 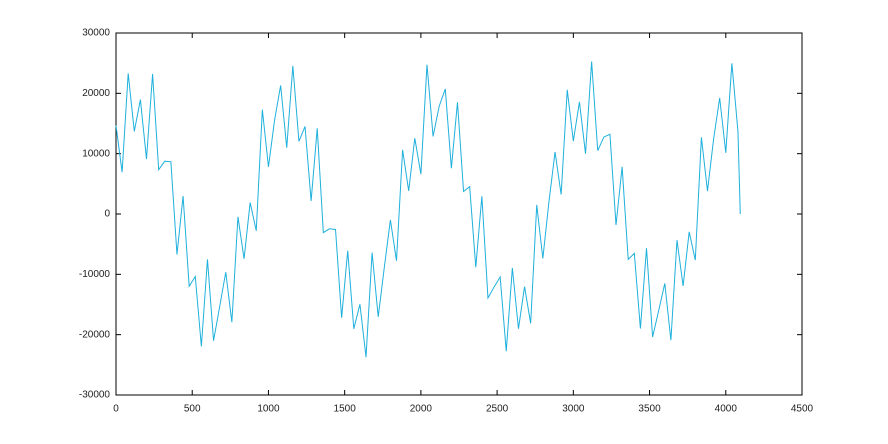 What do you see at coordinates (116, 409) in the screenshot?
I see `x-tick-label: 0` at bounding box center [116, 409].